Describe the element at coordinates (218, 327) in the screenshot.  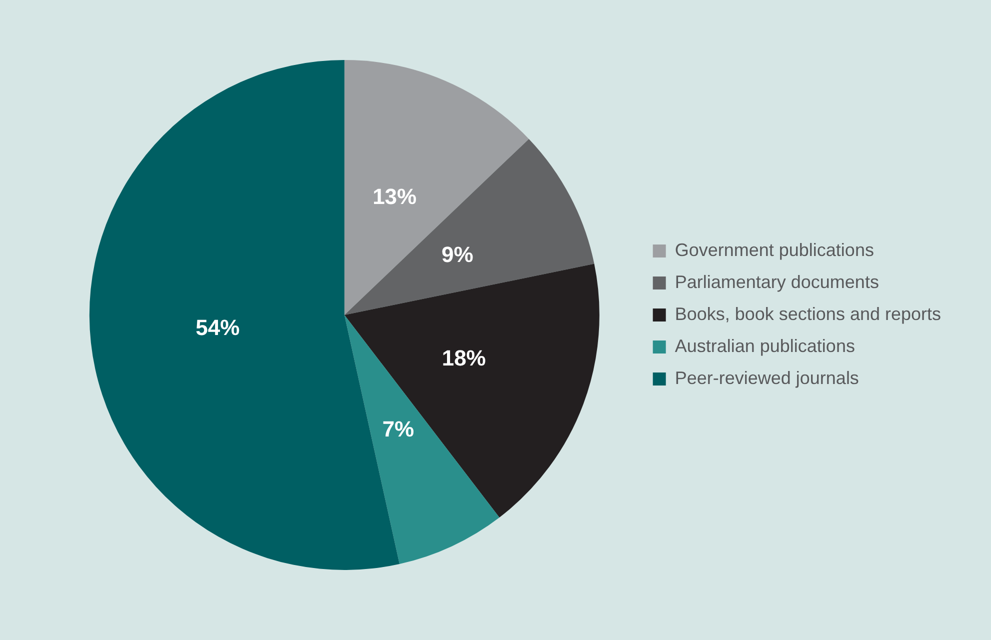
I see `data-label: 54%` at that location.